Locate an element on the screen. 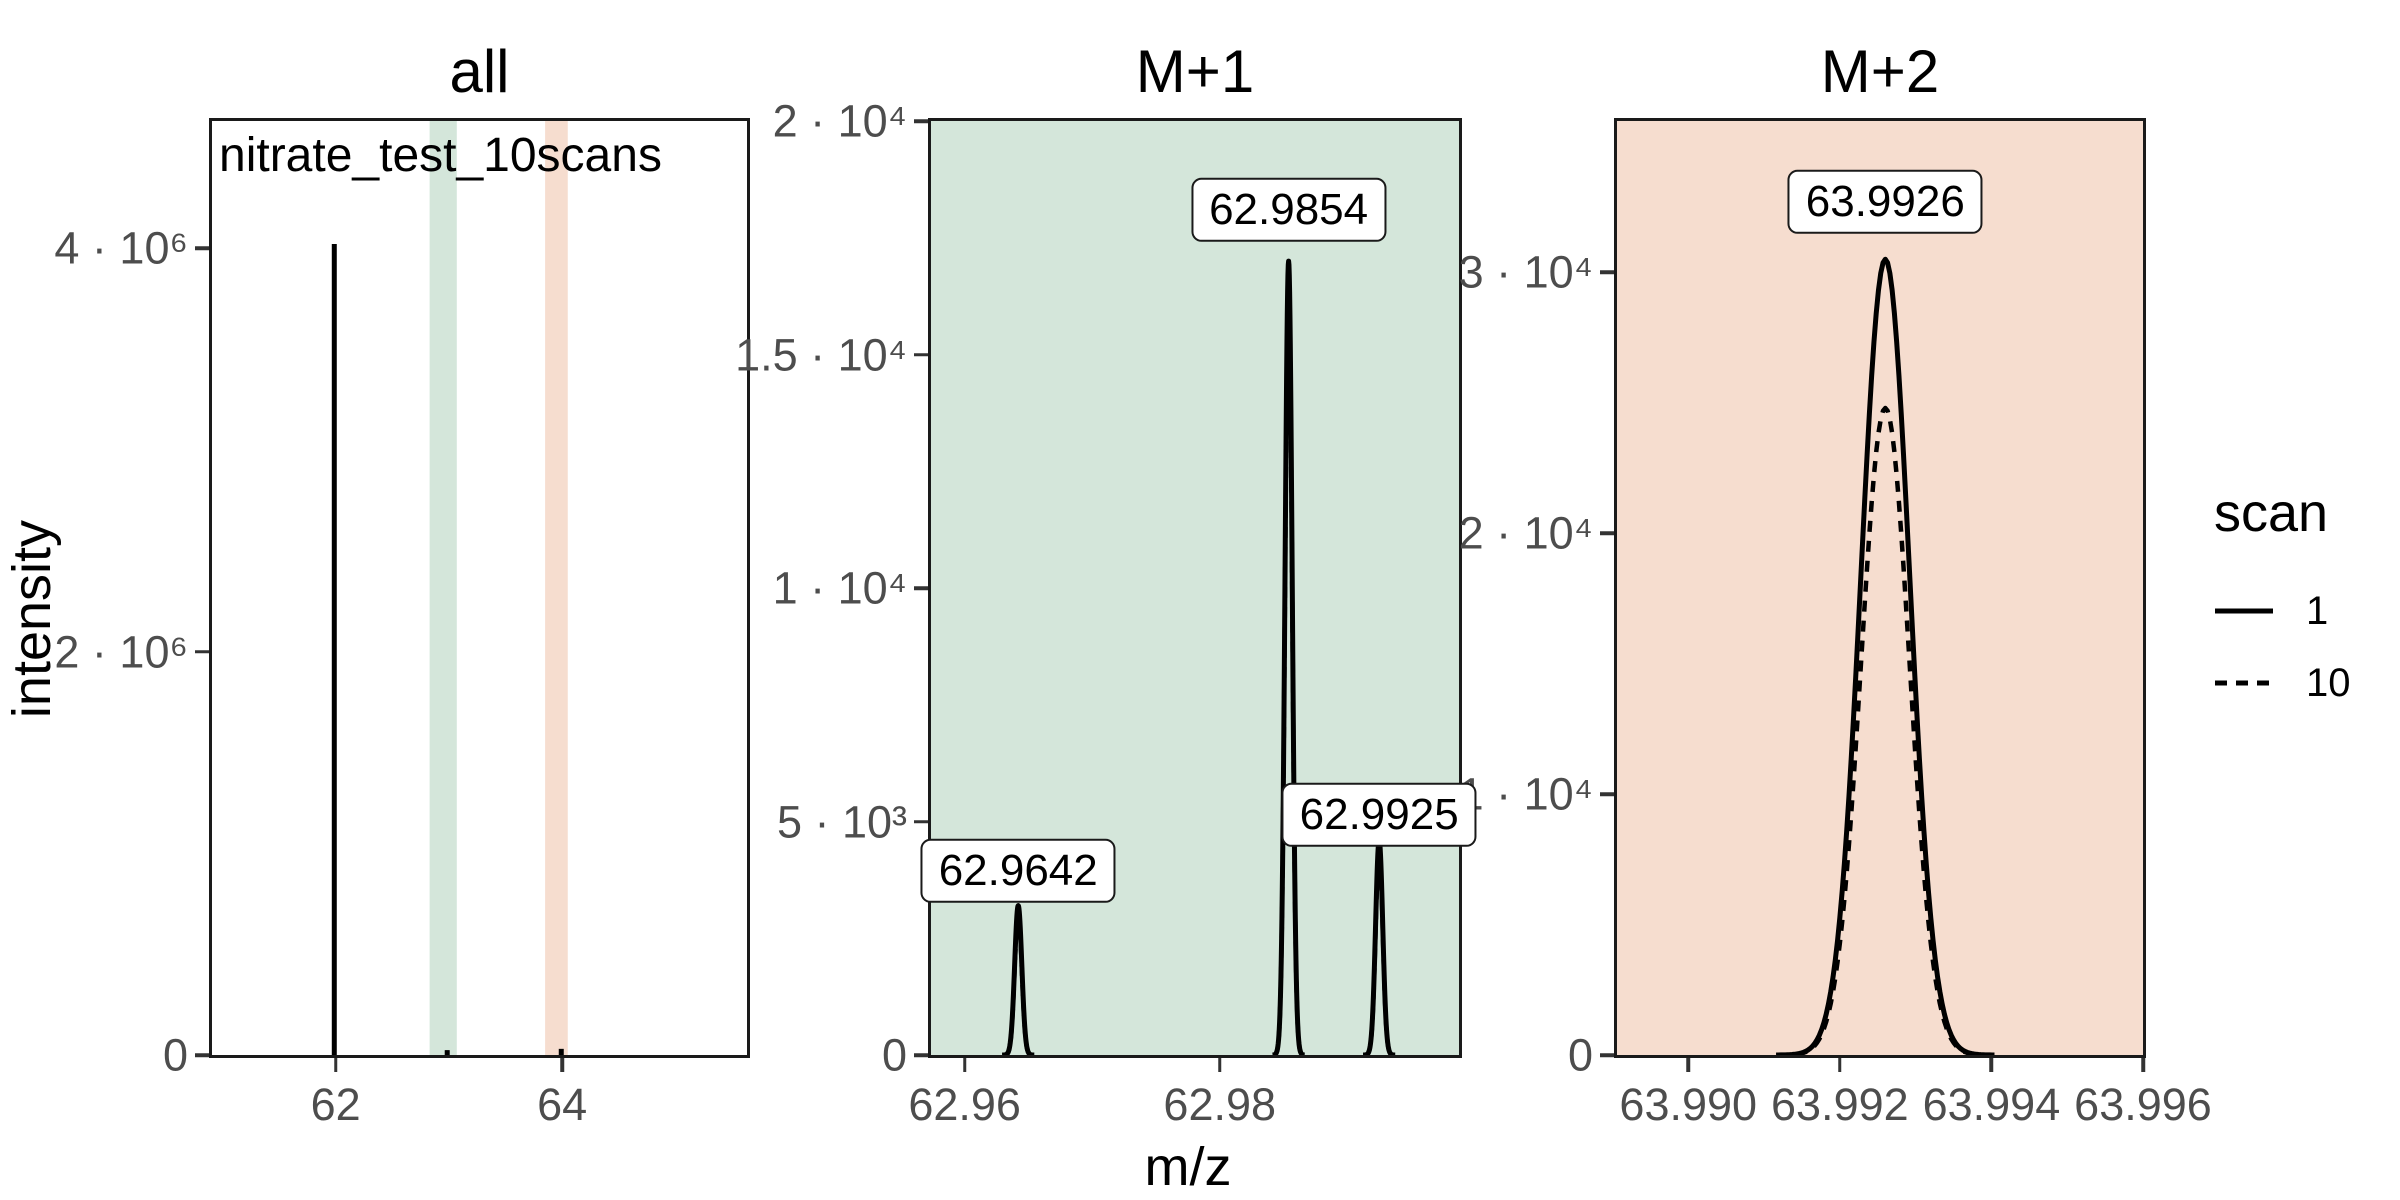 The image size is (2400, 1200). spectrum-plot-all is located at coordinates (449, 588).